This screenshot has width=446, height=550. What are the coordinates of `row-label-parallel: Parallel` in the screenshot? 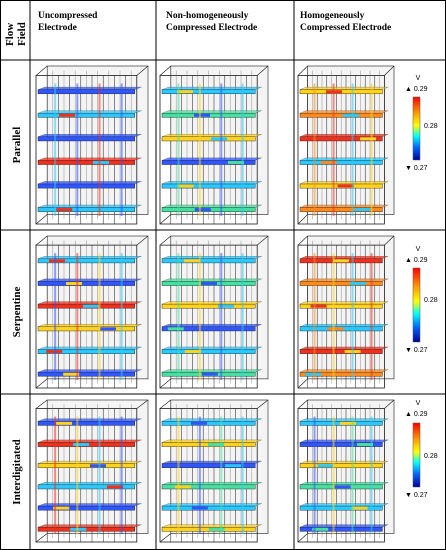 It's located at (17, 145).